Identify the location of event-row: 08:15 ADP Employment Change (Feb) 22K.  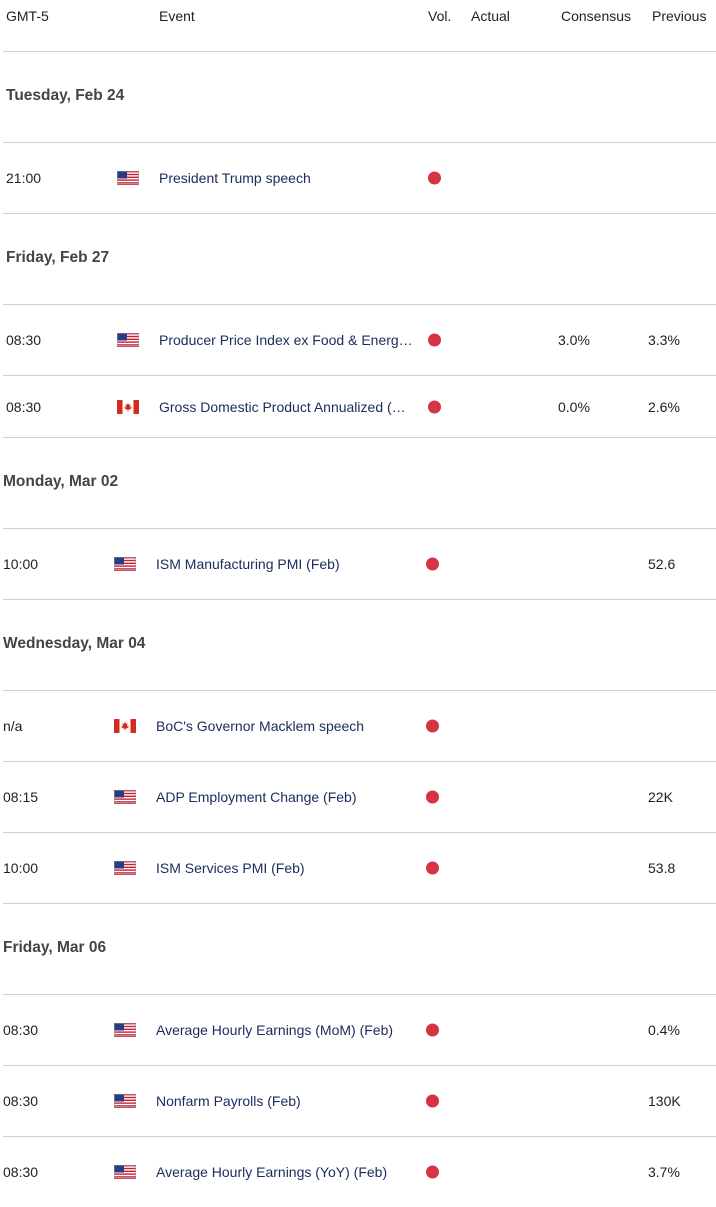
(359, 797).